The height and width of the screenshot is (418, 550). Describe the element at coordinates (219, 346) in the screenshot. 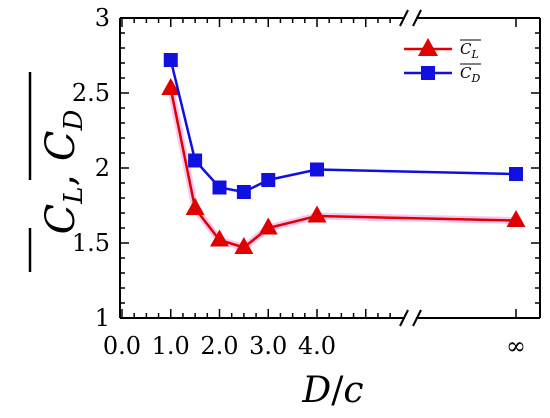

I see `x-tick-label: 2.0` at that location.